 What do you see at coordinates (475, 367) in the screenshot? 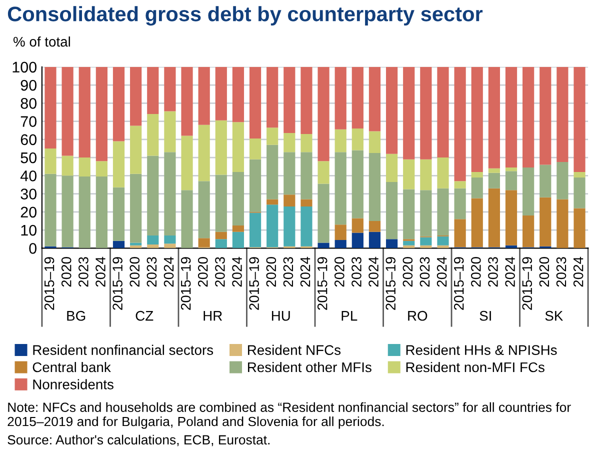
I see `legend-label: Resident non-MFI FCs` at bounding box center [475, 367].